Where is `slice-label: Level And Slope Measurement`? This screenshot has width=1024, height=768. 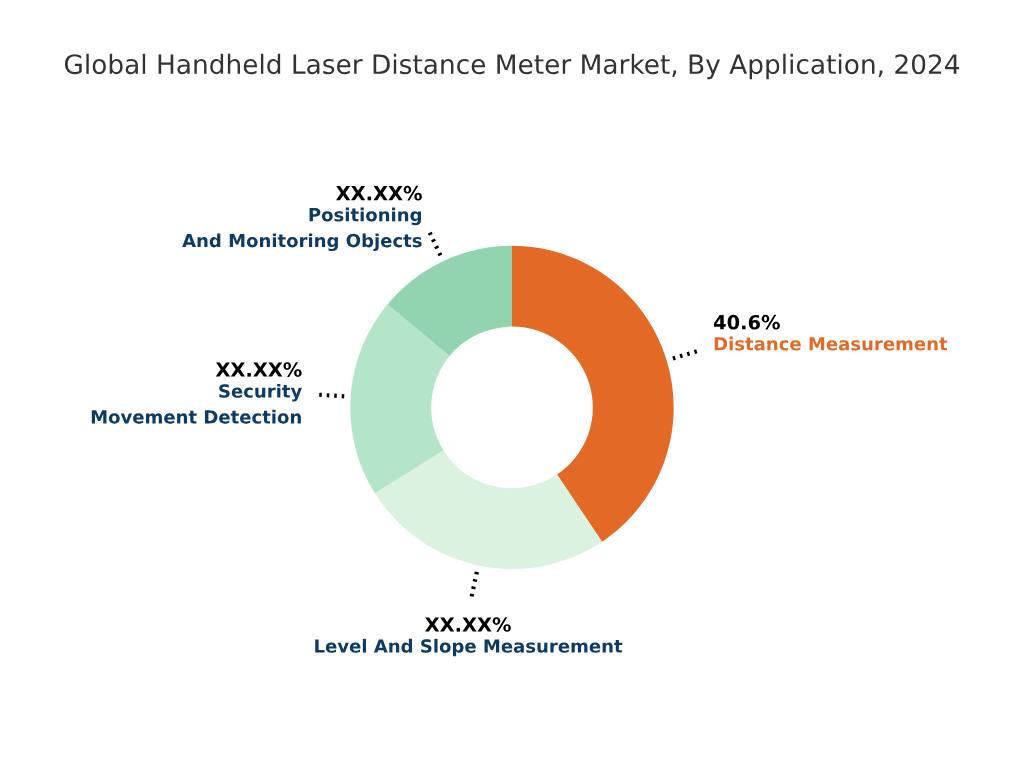 slice-label: Level And Slope Measurement is located at coordinates (469, 647).